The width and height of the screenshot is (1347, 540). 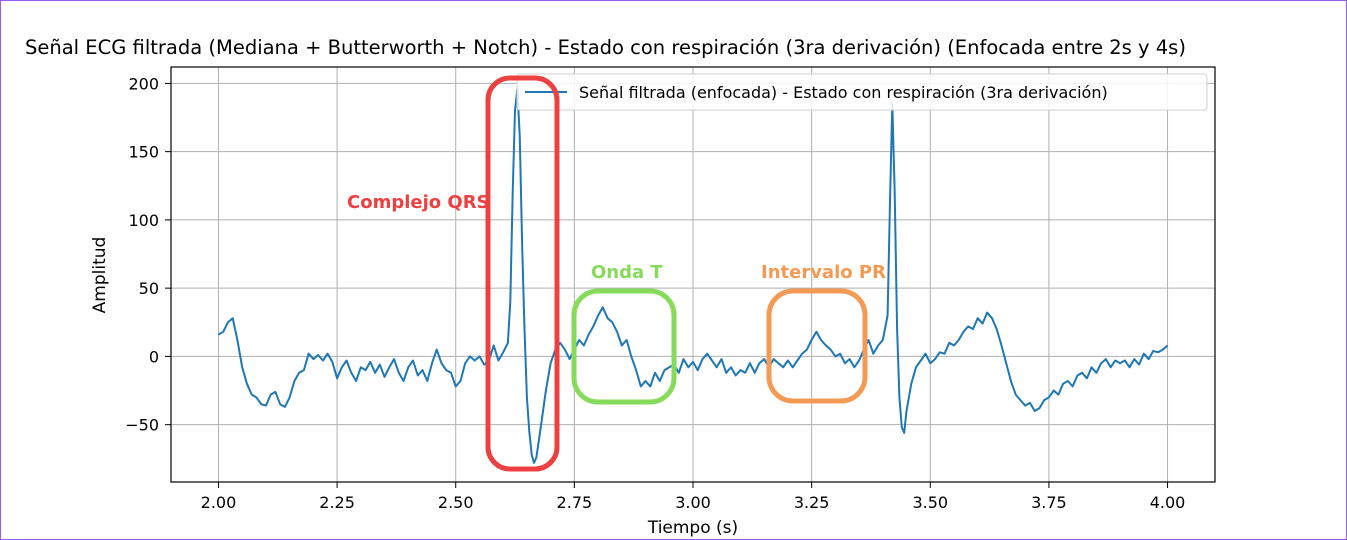 I want to click on y-tick-label: 150, so click(x=143, y=152).